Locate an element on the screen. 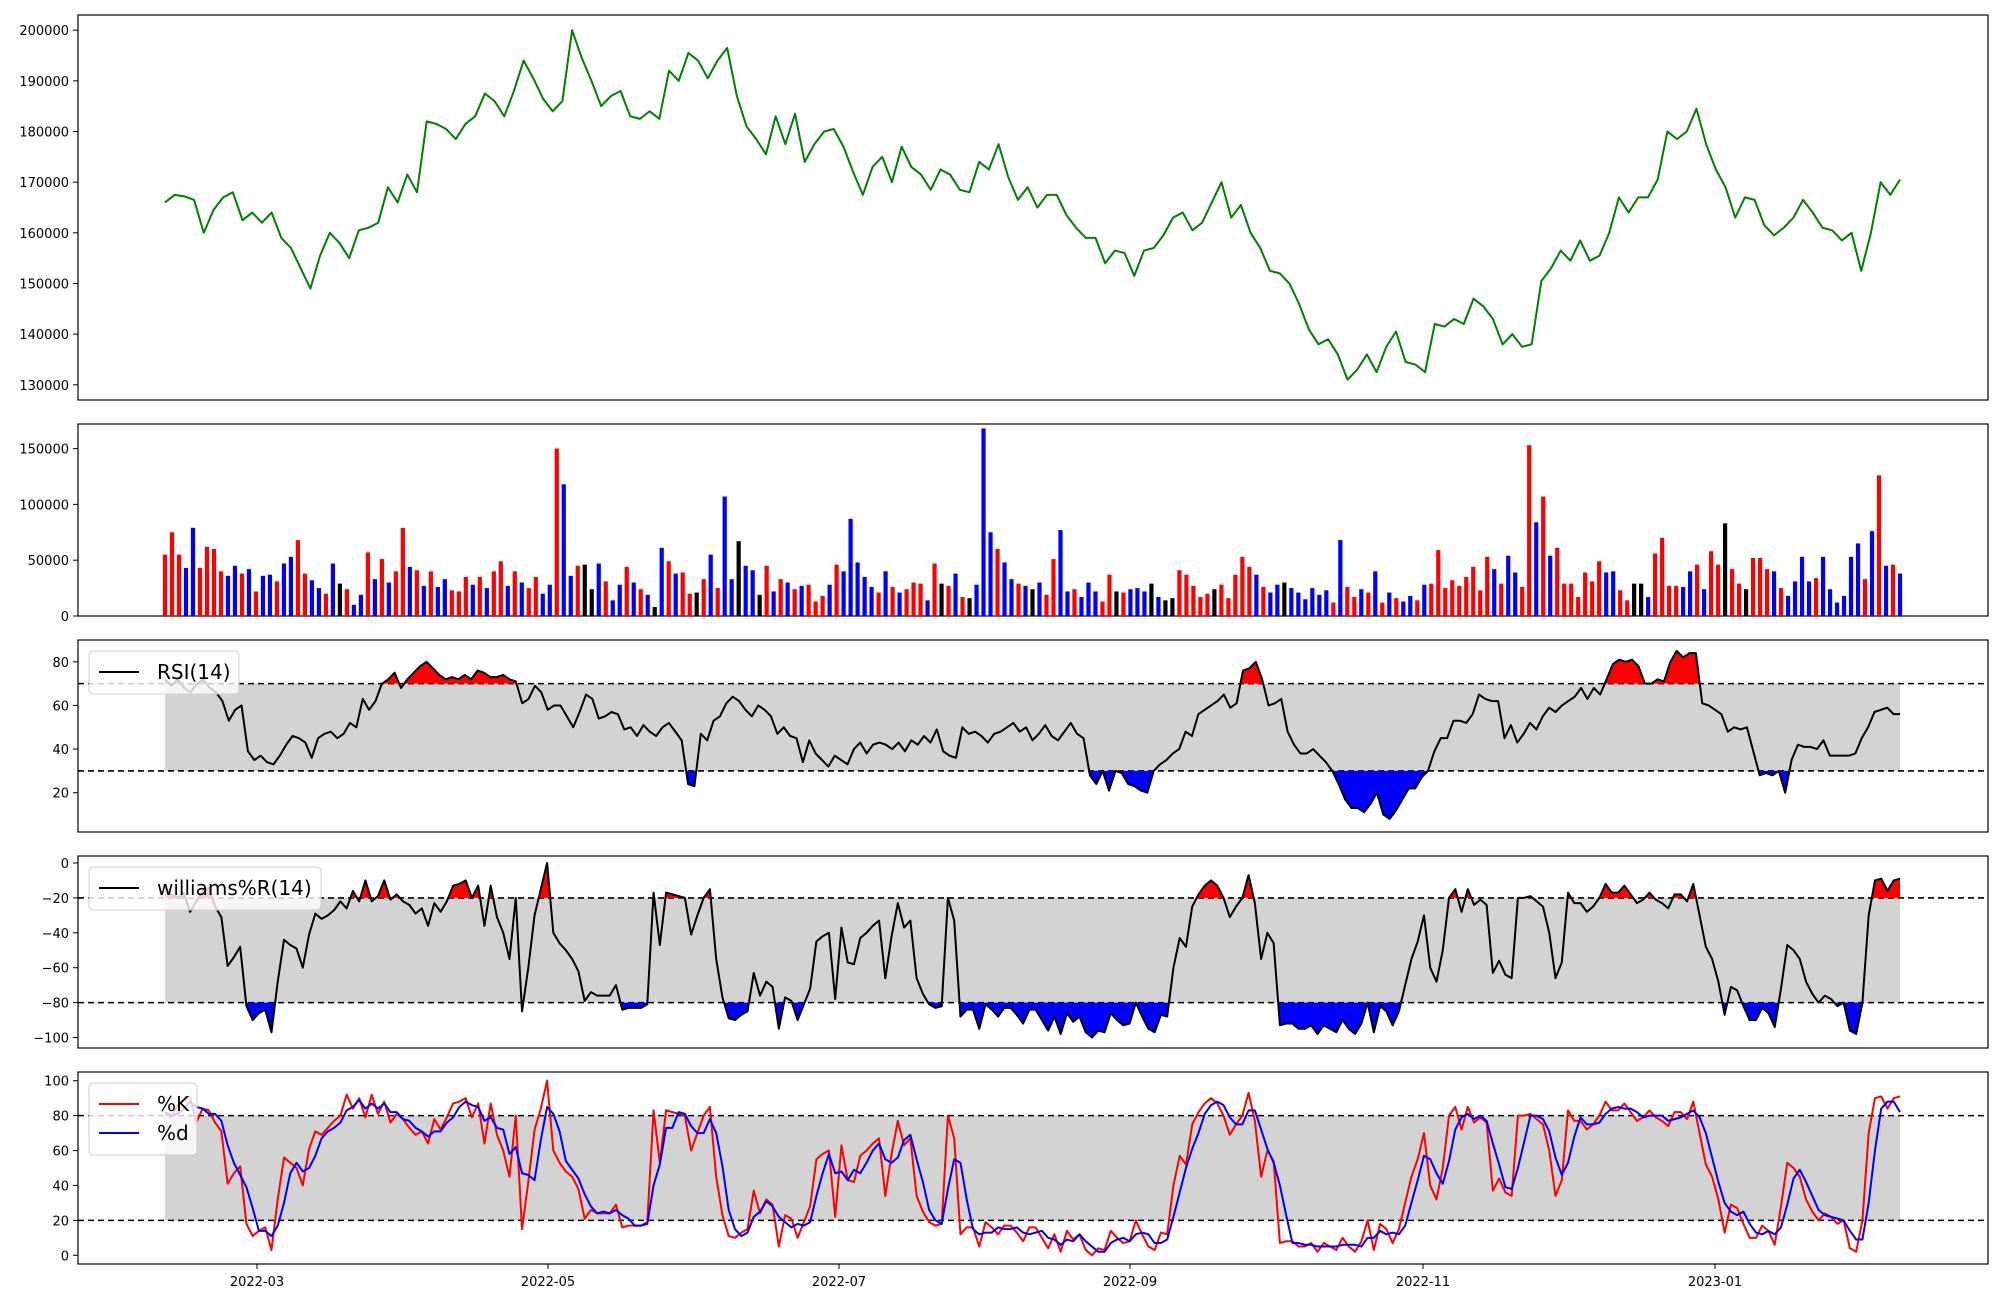  oversold-fill is located at coordinates (1054, 1020).